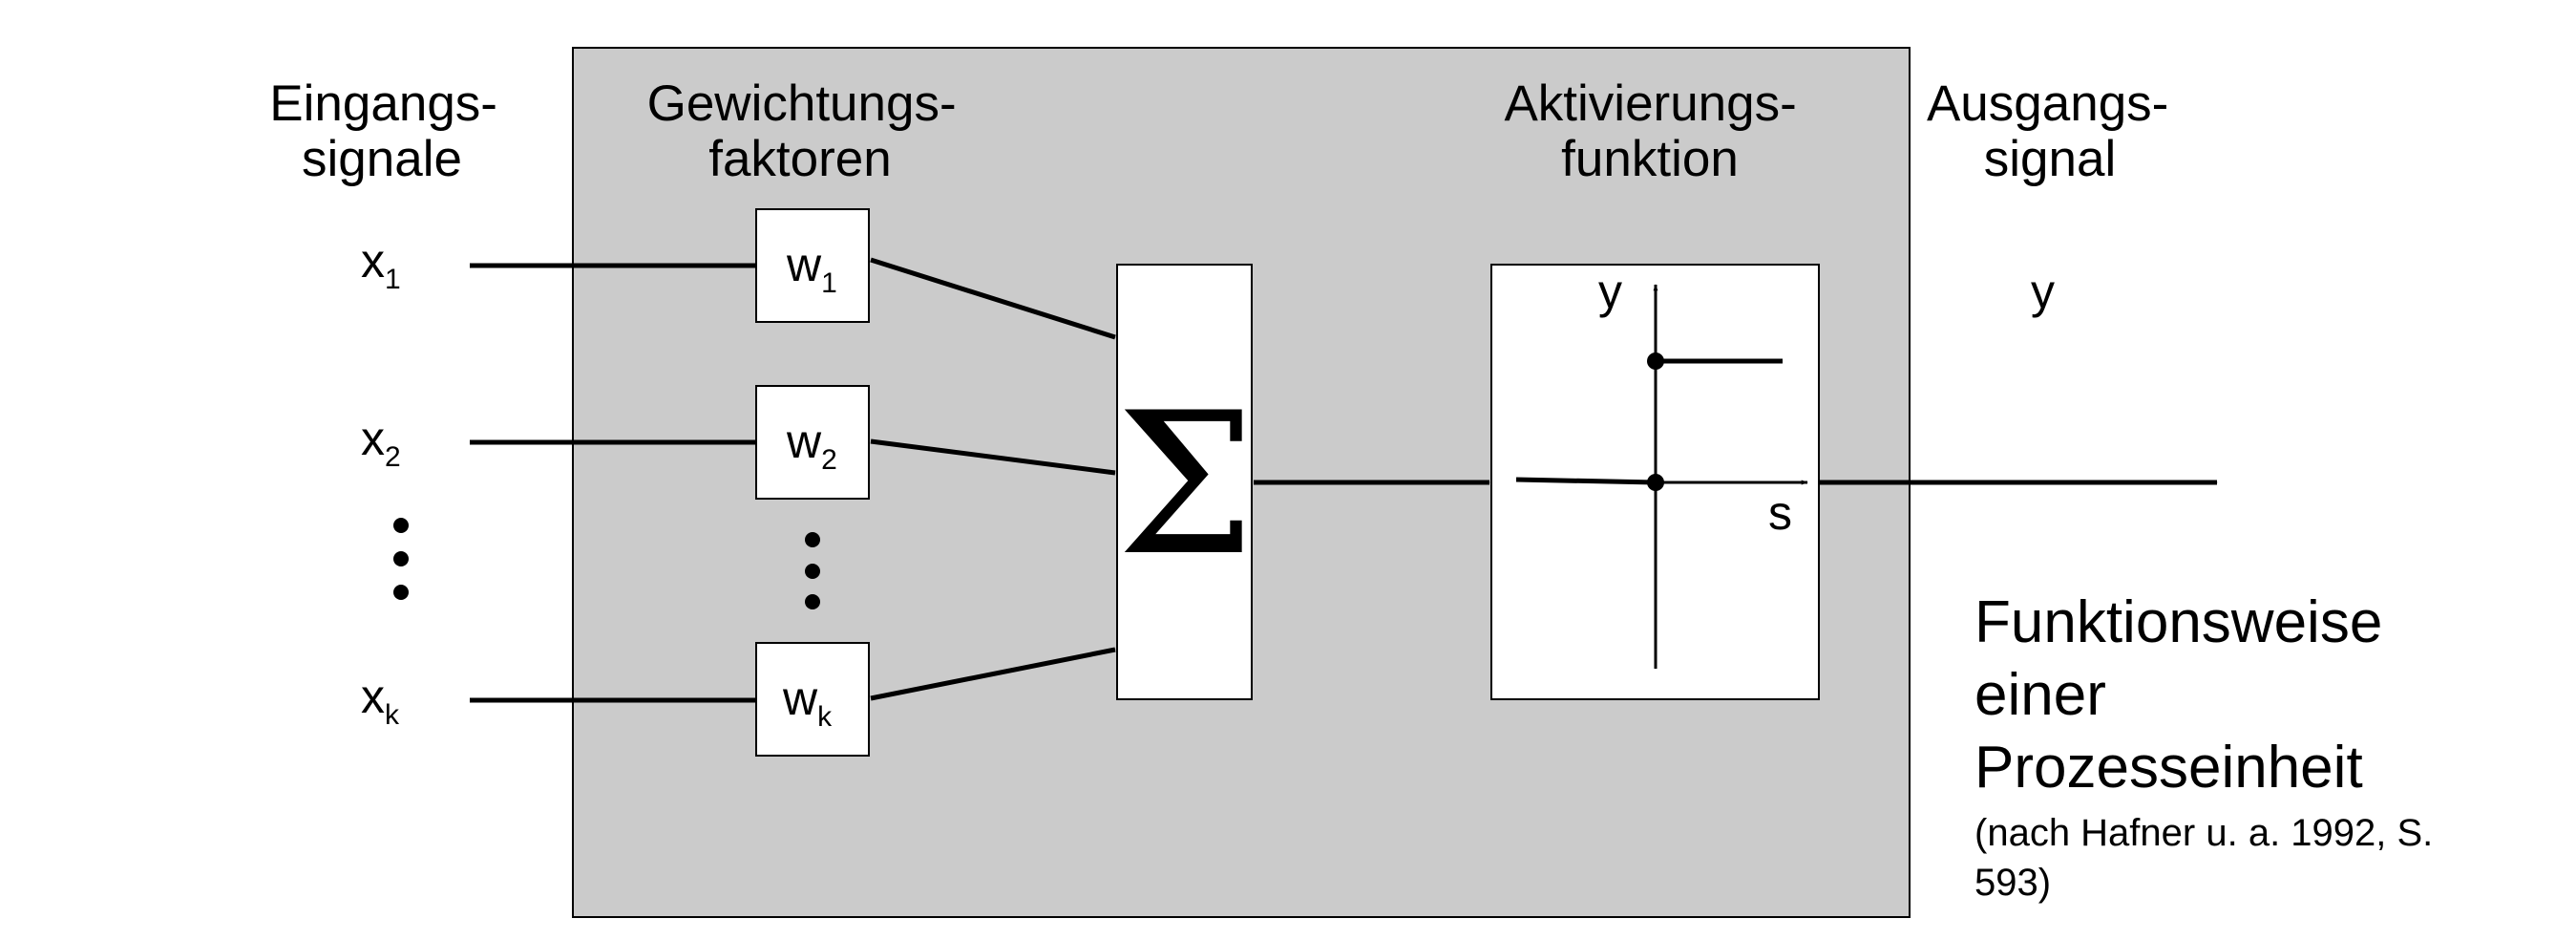  What do you see at coordinates (1610, 291) in the screenshot?
I see `activation-y-label: y` at bounding box center [1610, 291].